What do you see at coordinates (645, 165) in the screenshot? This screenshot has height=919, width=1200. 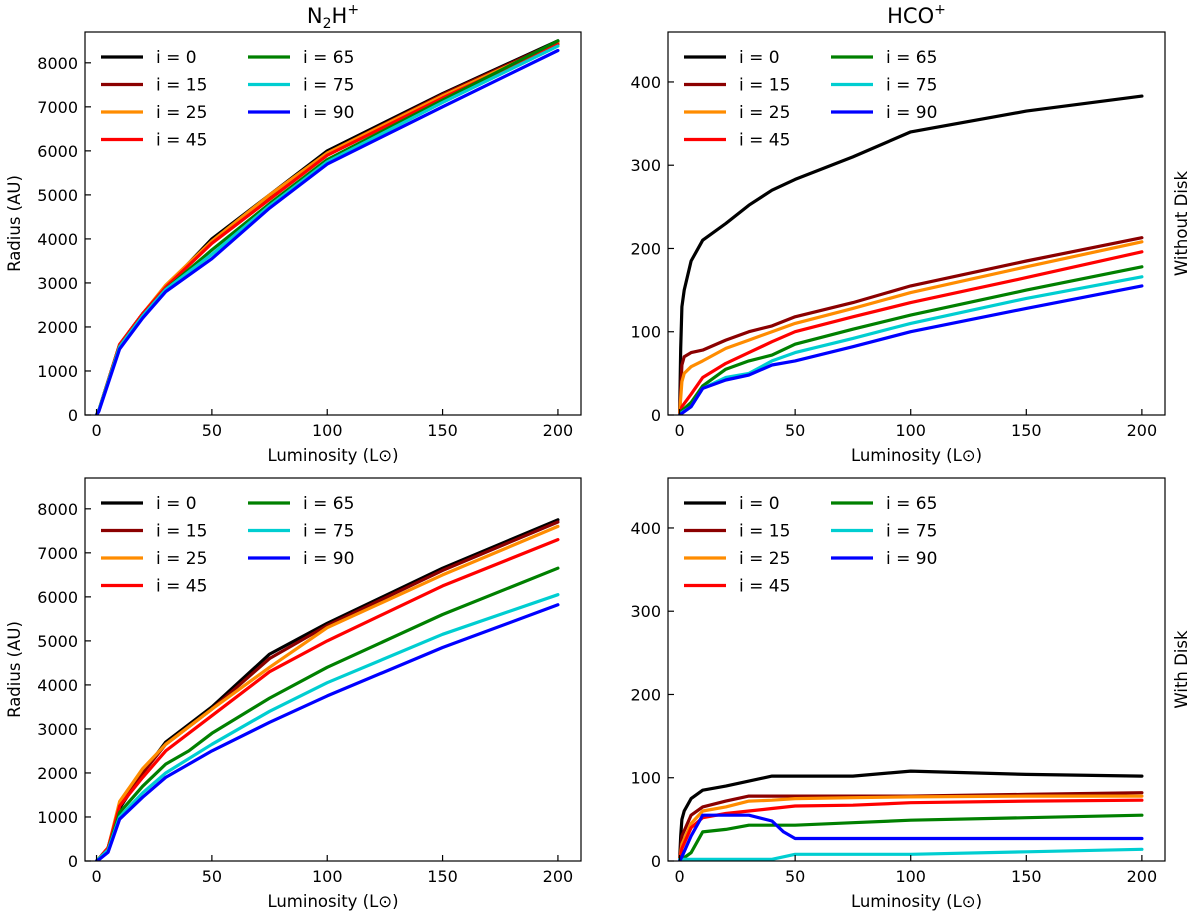 I see `y-tick-label: 300` at bounding box center [645, 165].